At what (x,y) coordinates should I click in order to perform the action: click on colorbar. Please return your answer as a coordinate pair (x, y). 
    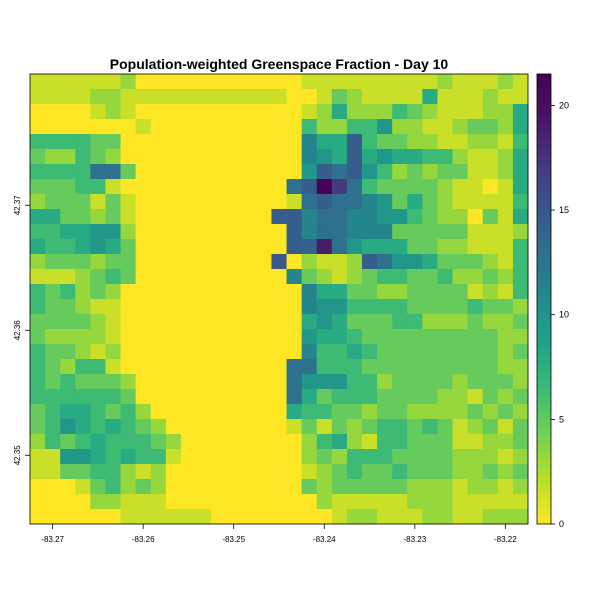
    Looking at the image, I should click on (544, 299).